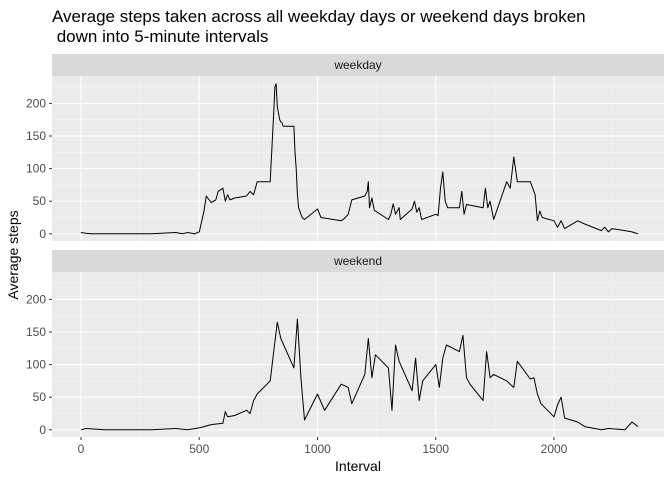 The width and height of the screenshot is (672, 480). I want to click on x-tick-label: 1500, so click(435, 449).